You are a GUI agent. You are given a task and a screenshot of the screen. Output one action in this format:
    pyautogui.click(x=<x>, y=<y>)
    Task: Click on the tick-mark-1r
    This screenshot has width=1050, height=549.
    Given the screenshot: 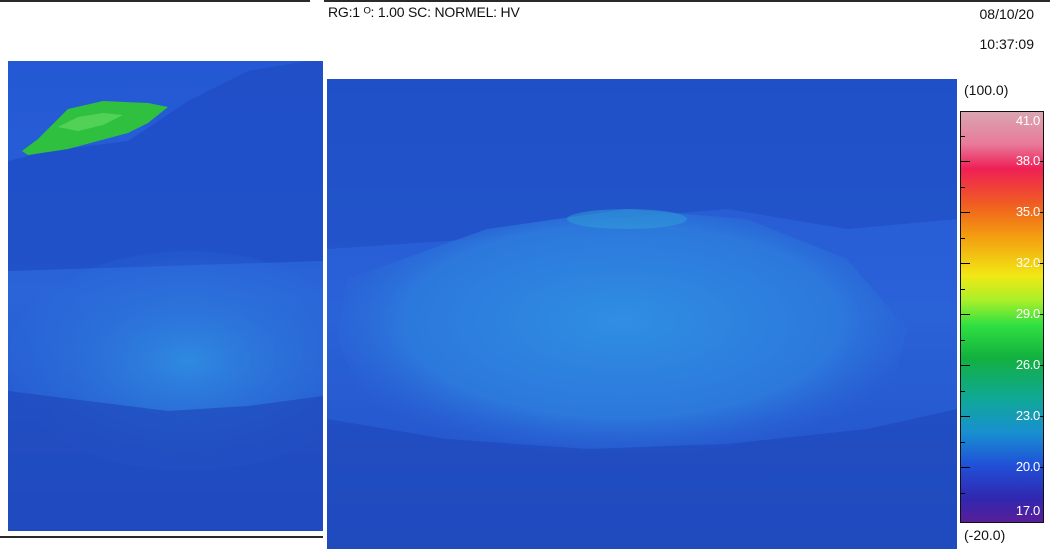 What is the action you would take?
    pyautogui.click(x=1041, y=161)
    